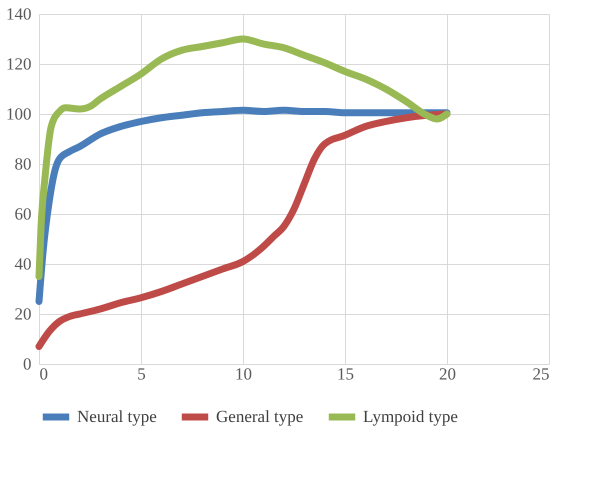 This screenshot has height=486, width=600. Describe the element at coordinates (23, 314) in the screenshot. I see `y-tick-label: 20` at that location.